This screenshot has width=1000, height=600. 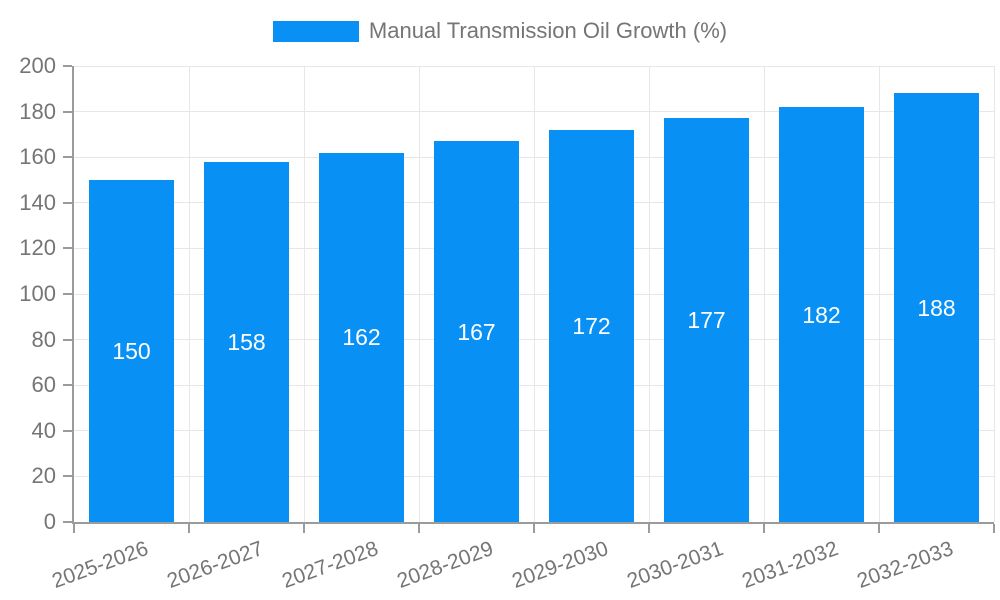 I want to click on legend-swatch, so click(x=315, y=31).